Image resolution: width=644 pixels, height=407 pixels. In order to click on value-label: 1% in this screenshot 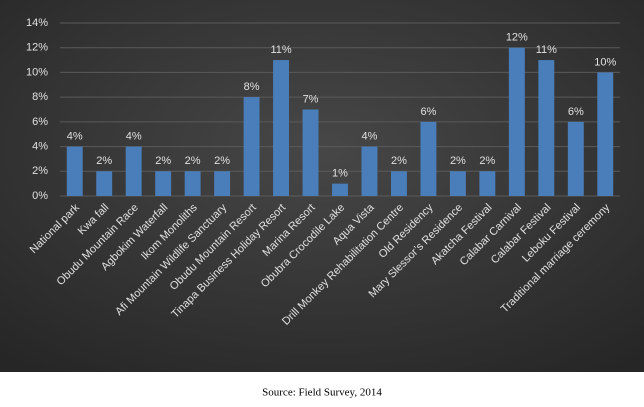, I will do `click(340, 174)`.